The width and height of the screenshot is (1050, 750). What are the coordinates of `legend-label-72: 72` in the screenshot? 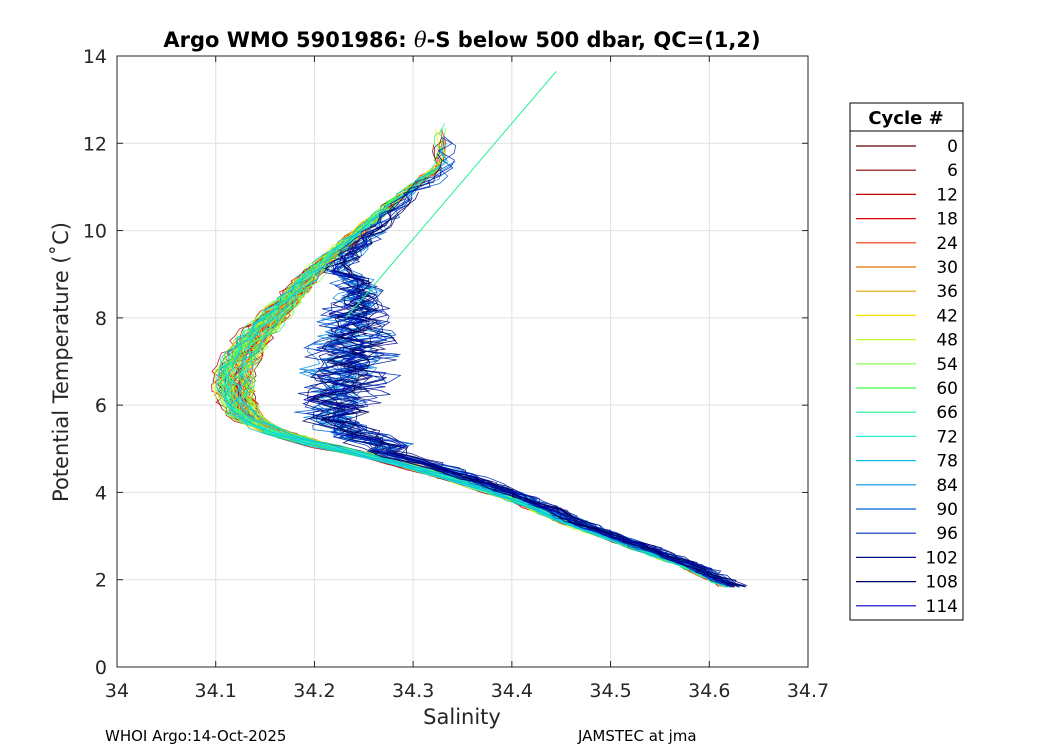 It's located at (947, 437).